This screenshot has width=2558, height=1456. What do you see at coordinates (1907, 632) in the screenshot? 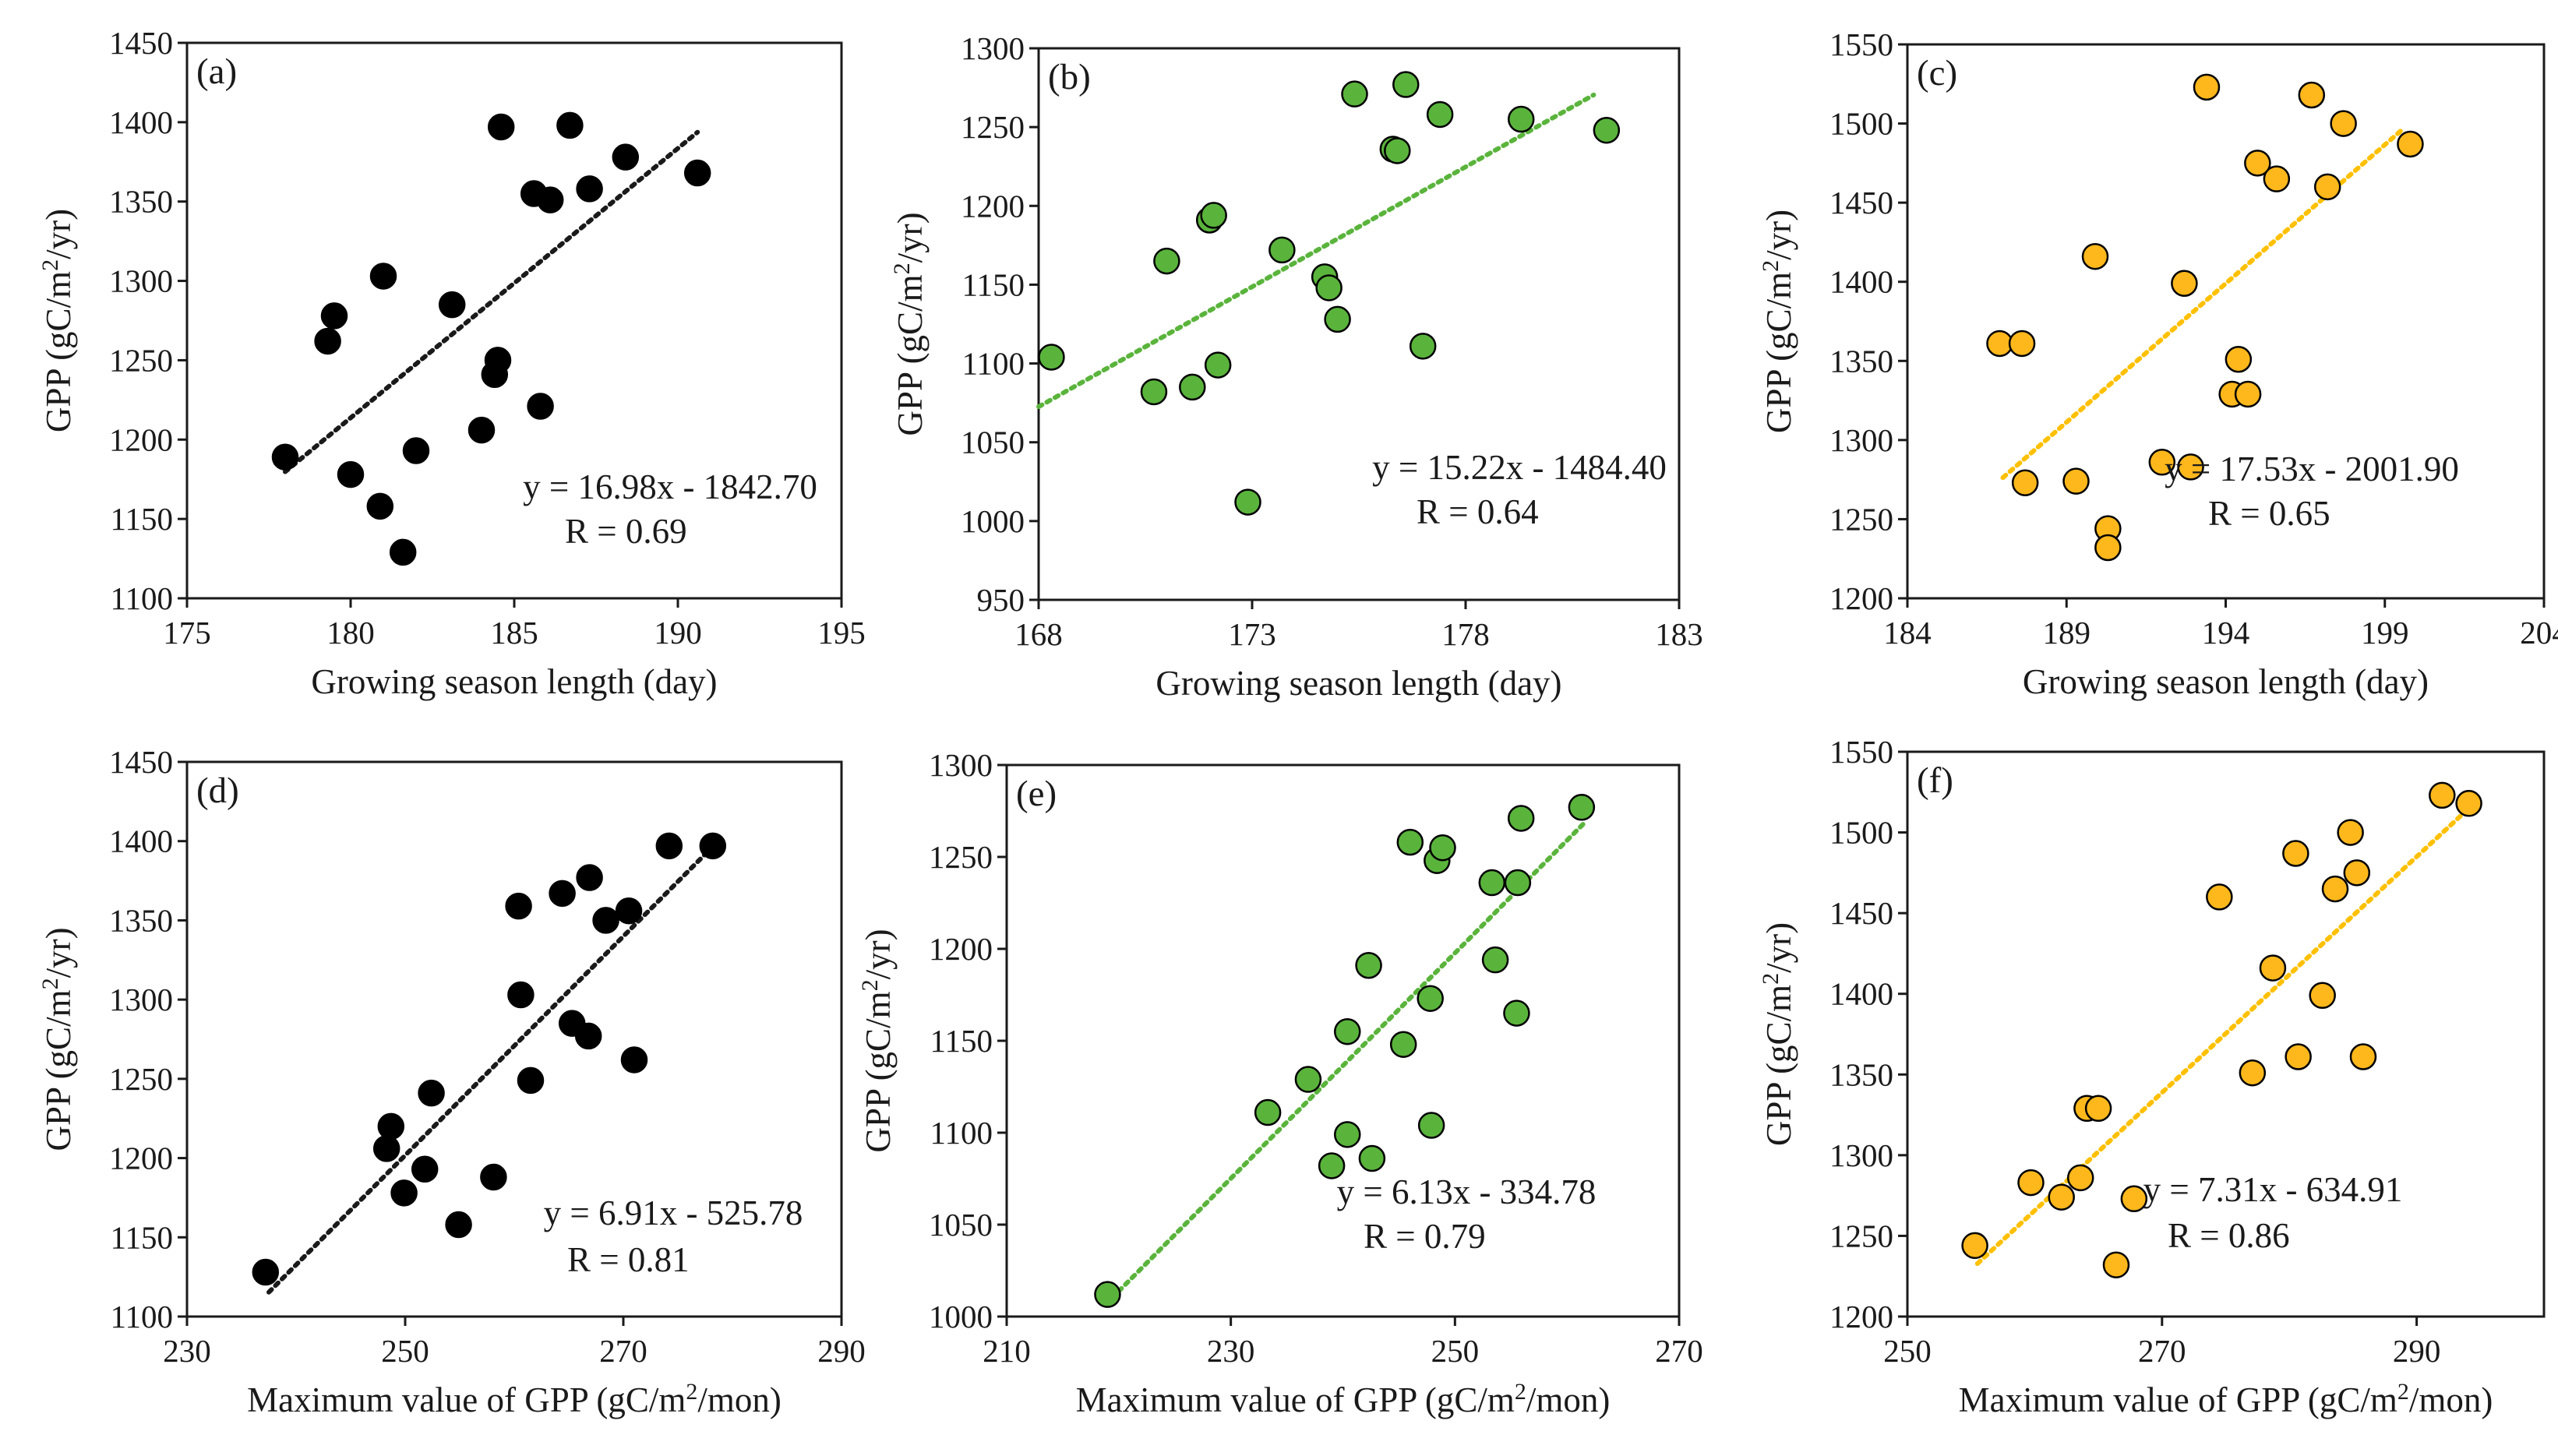
I see `x-tick-label: 184` at bounding box center [1907, 632].